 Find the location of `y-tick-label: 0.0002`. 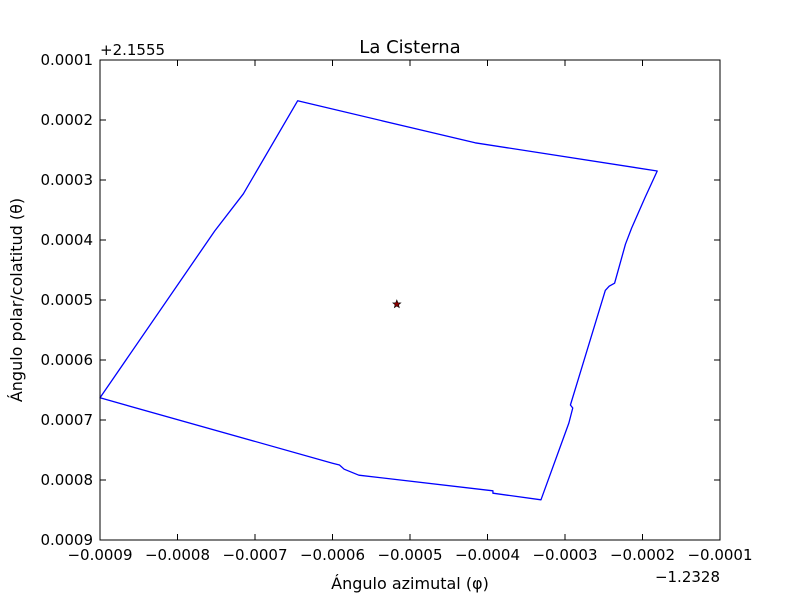

y-tick-label: 0.0002 is located at coordinates (67, 120).